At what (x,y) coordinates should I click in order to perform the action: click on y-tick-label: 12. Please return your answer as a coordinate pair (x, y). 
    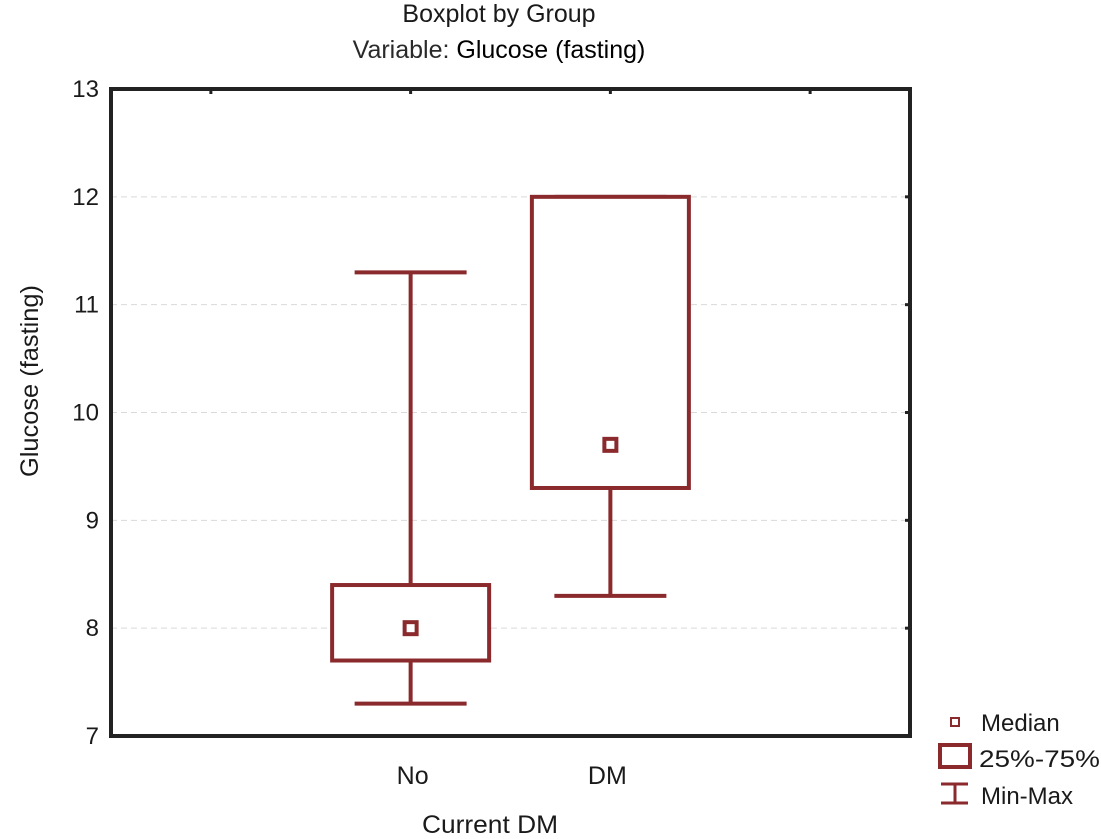
    Looking at the image, I should click on (85, 197).